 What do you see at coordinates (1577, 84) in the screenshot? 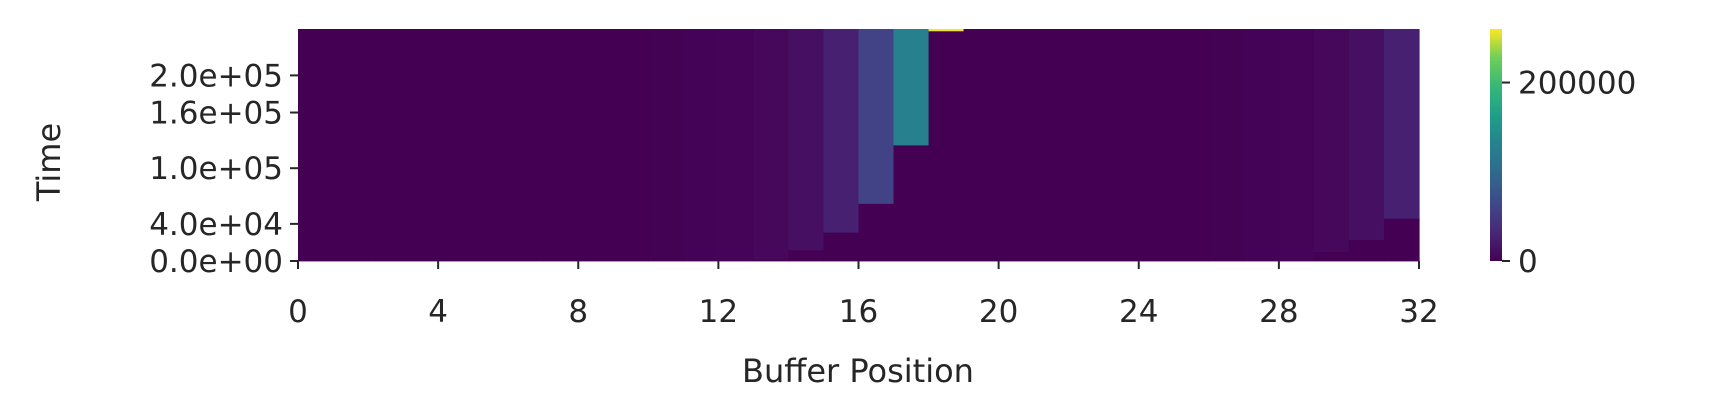
I see `colorbar-tick-label: 200000` at bounding box center [1577, 84].